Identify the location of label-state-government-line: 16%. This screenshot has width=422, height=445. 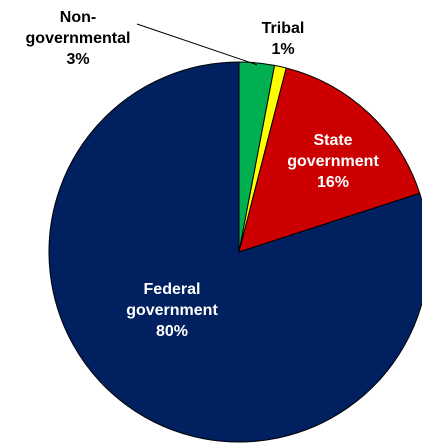
(333, 182).